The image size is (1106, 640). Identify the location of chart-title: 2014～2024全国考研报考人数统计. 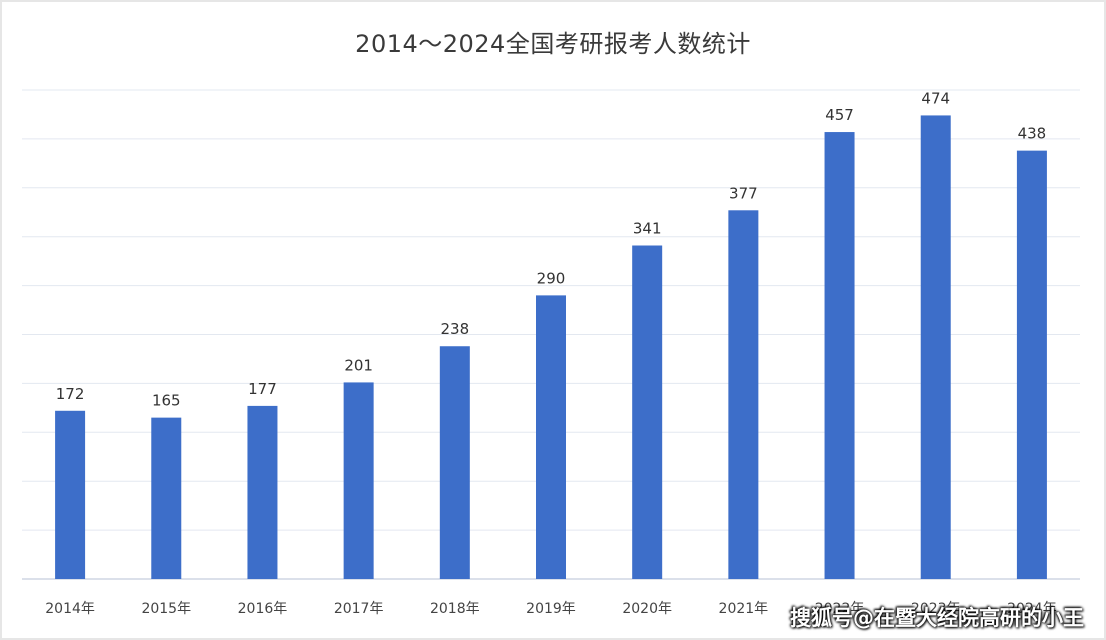
(553, 44).